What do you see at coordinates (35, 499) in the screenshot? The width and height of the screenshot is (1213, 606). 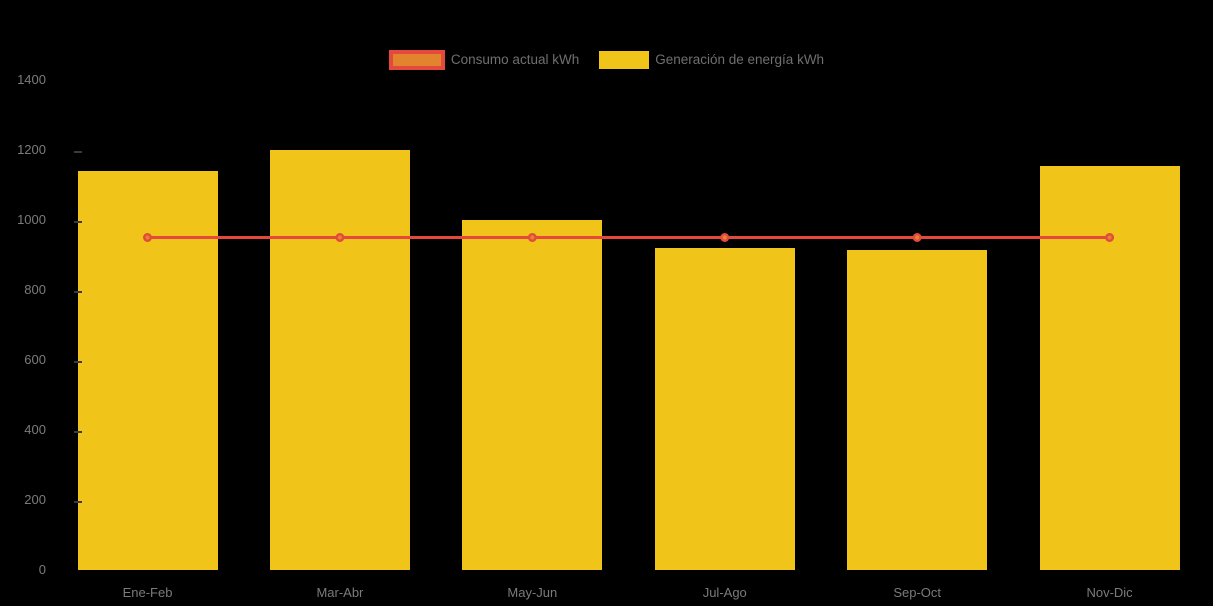 I see `y-axis-tick-label-200: 200` at bounding box center [35, 499].